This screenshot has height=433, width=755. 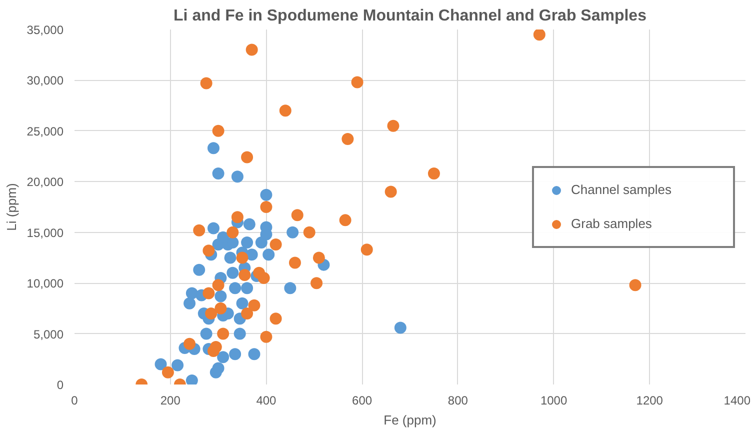 What do you see at coordinates (410, 420) in the screenshot?
I see `x-axis-title: Fe (ppm)` at bounding box center [410, 420].